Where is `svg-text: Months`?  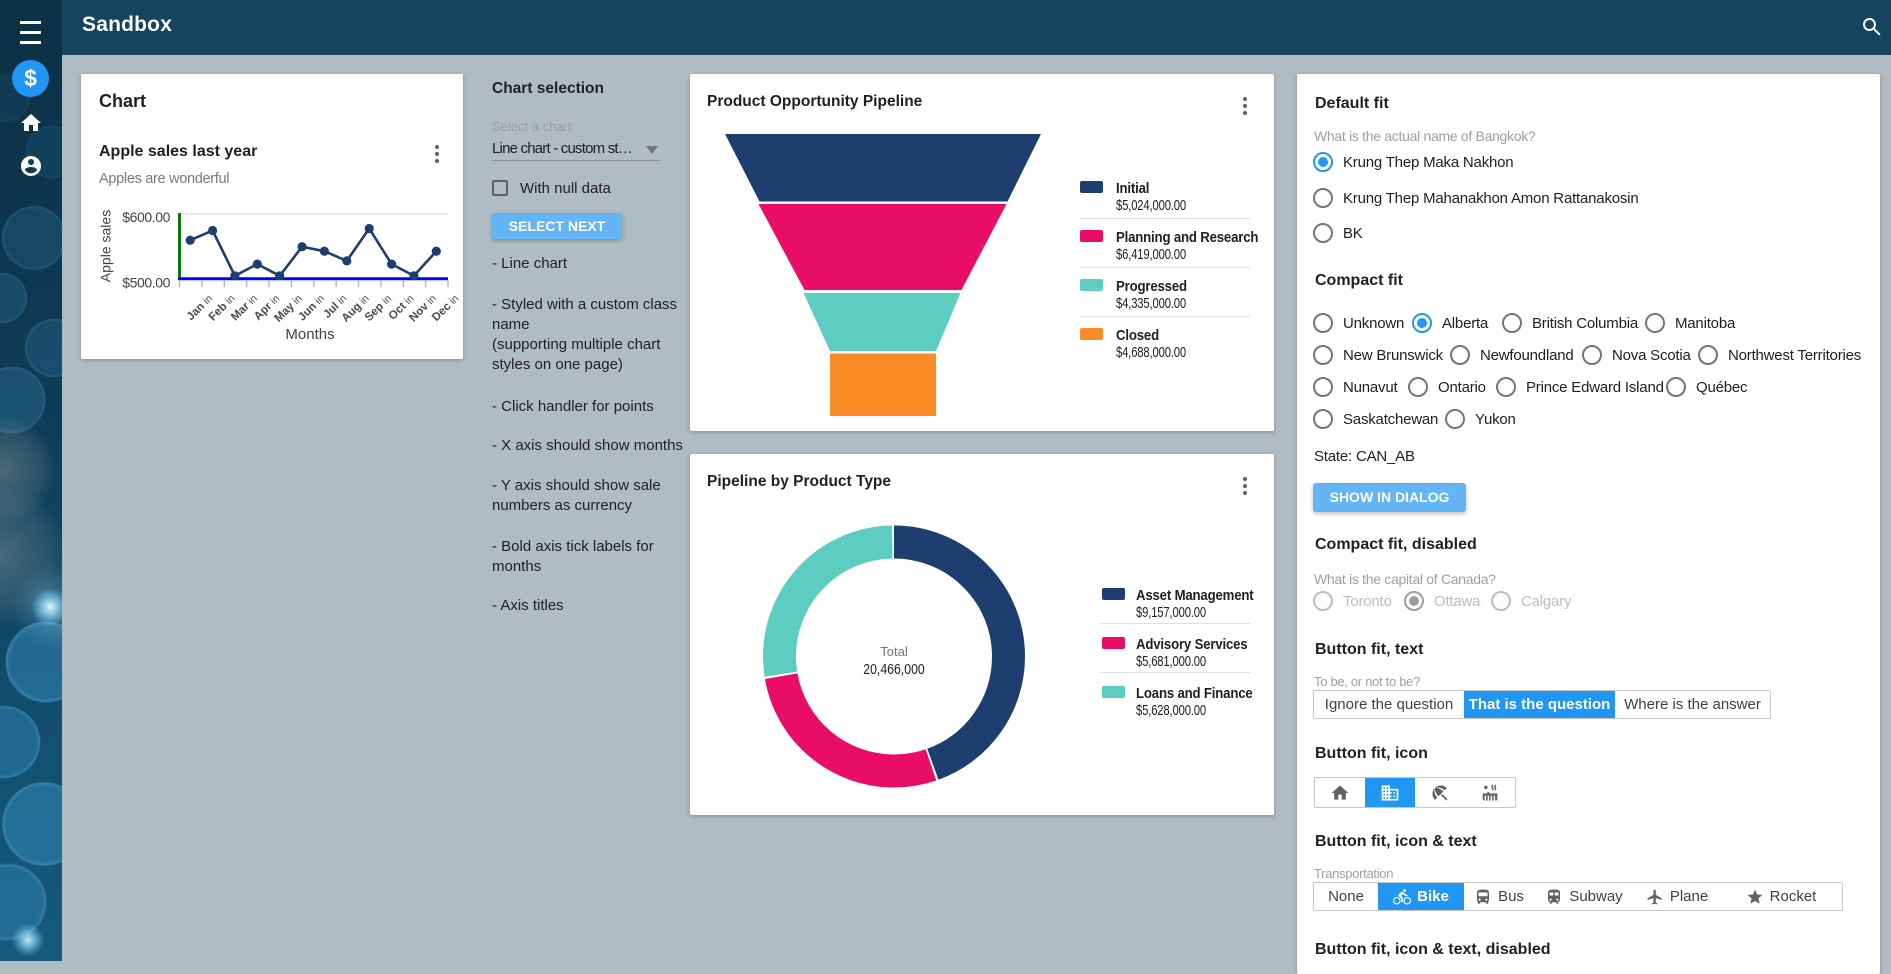
svg-text: Months is located at coordinates (309, 334).